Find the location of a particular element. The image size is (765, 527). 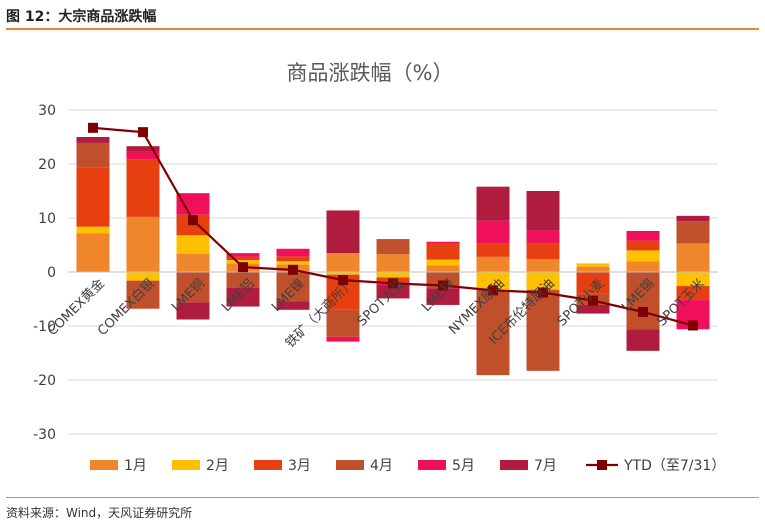

y-tick-label: -10 is located at coordinates (44, 327).